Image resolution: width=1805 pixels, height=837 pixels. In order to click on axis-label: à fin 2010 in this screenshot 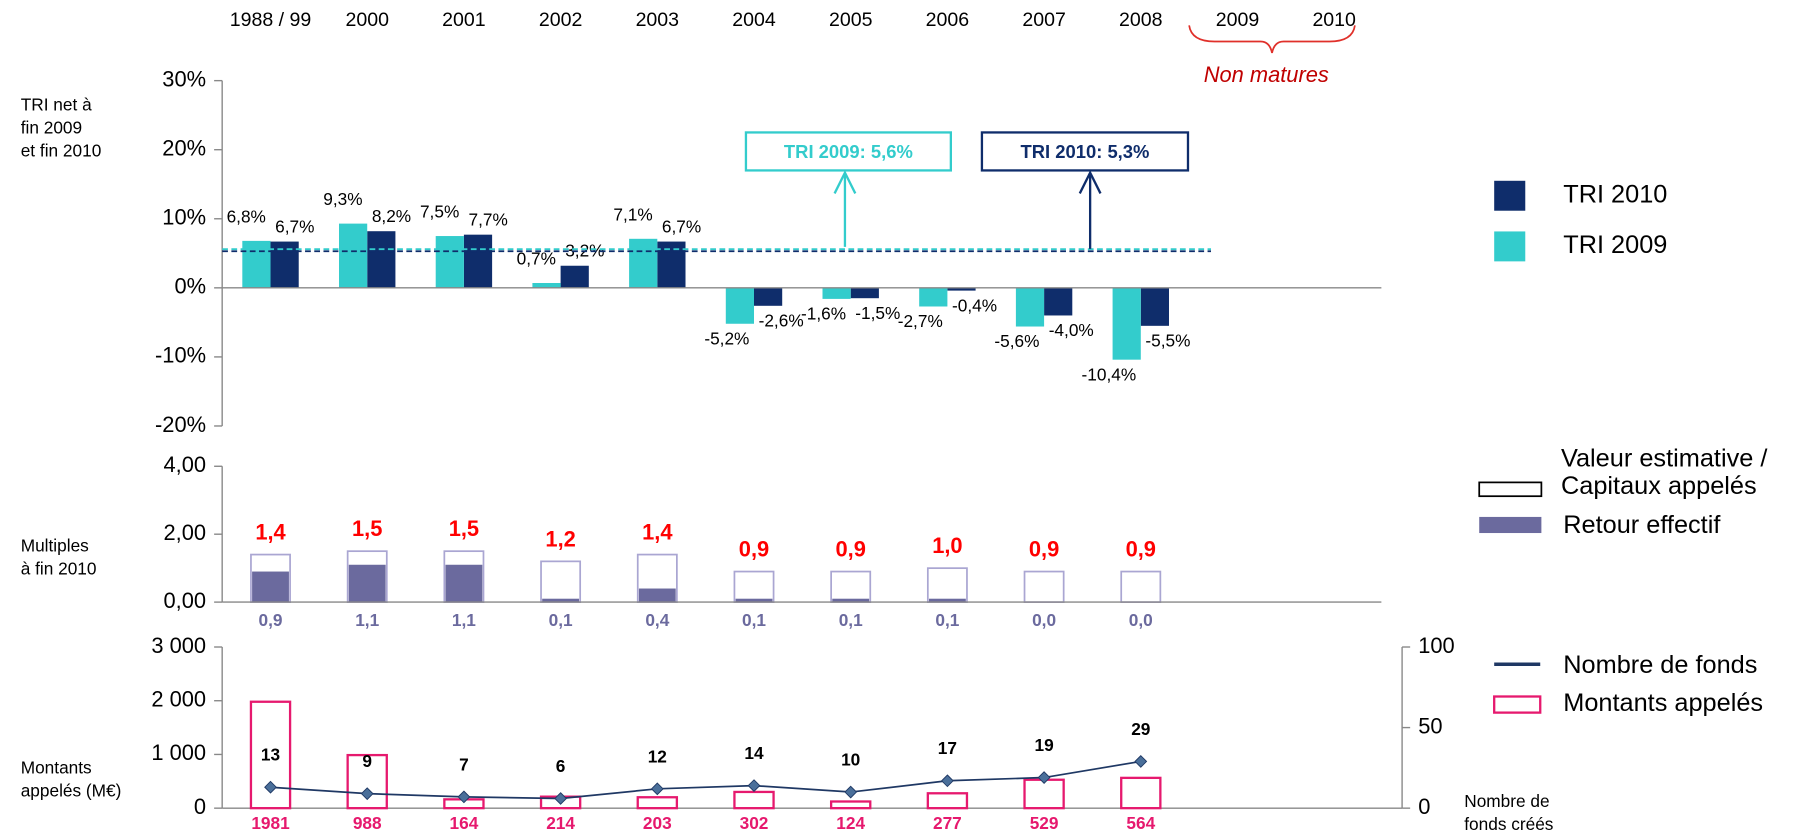, I will do `click(59, 568)`.